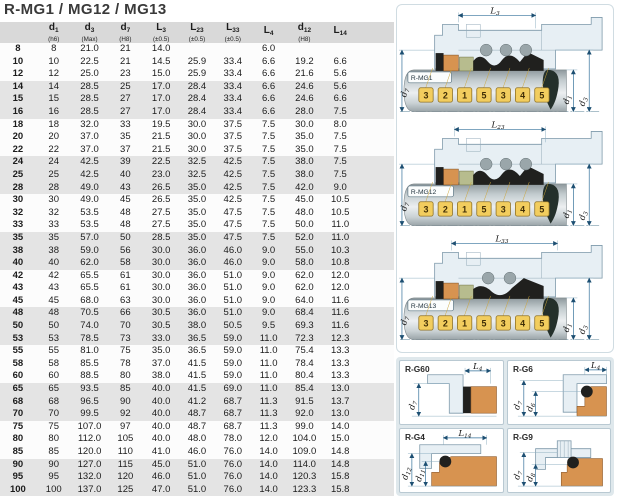  Describe the element at coordinates (340, 301) in the screenshot. I see `cell: 11.6` at that location.